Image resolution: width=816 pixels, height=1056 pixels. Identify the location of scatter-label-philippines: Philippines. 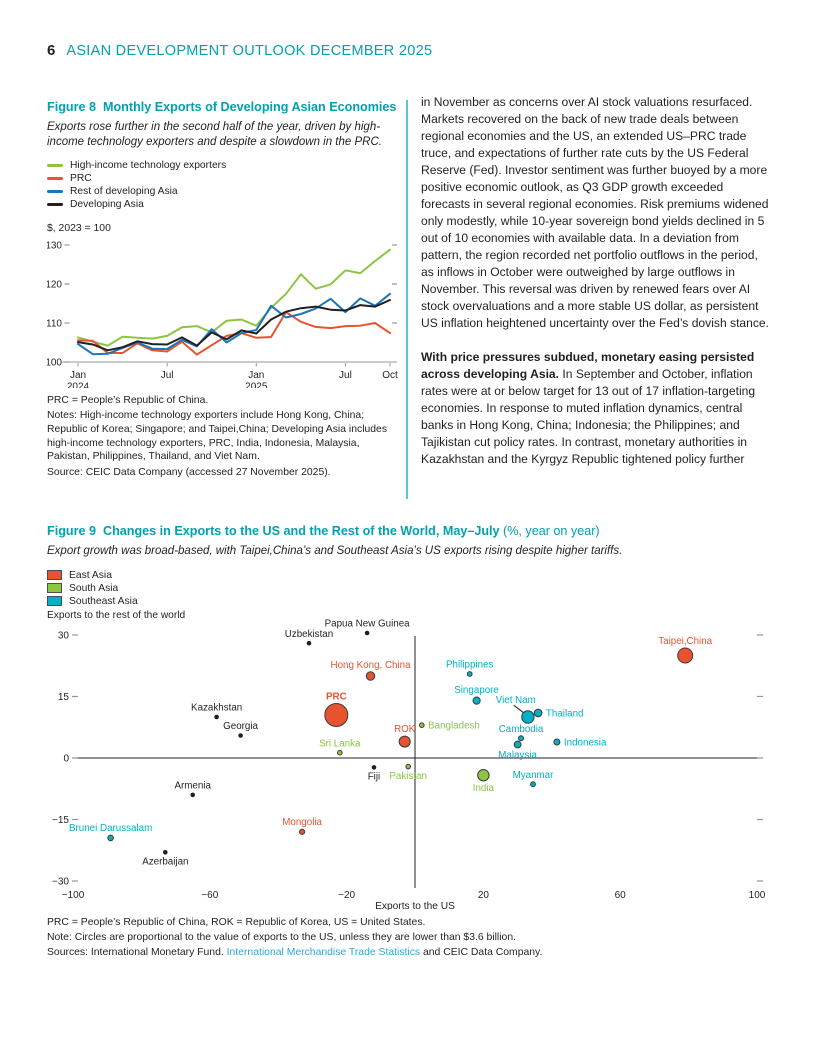
(469, 664).